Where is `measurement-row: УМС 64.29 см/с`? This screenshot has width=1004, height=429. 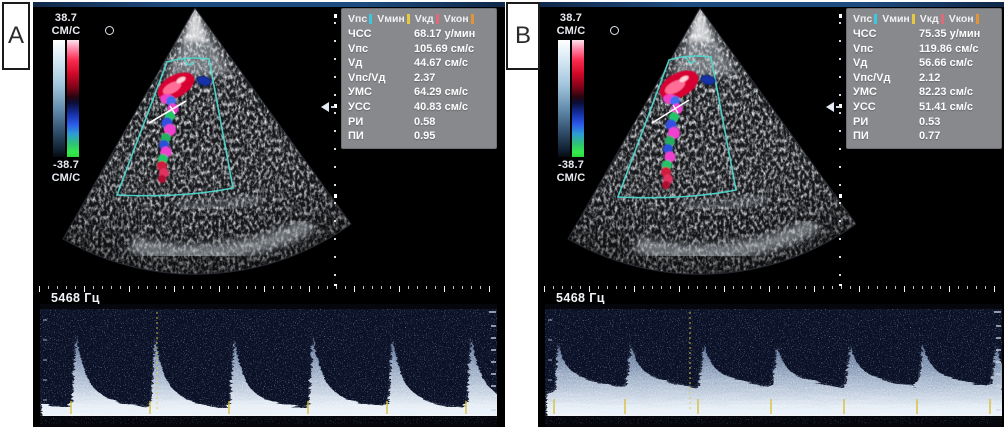
measurement-row: УМС 64.29 см/с is located at coordinates (419, 92).